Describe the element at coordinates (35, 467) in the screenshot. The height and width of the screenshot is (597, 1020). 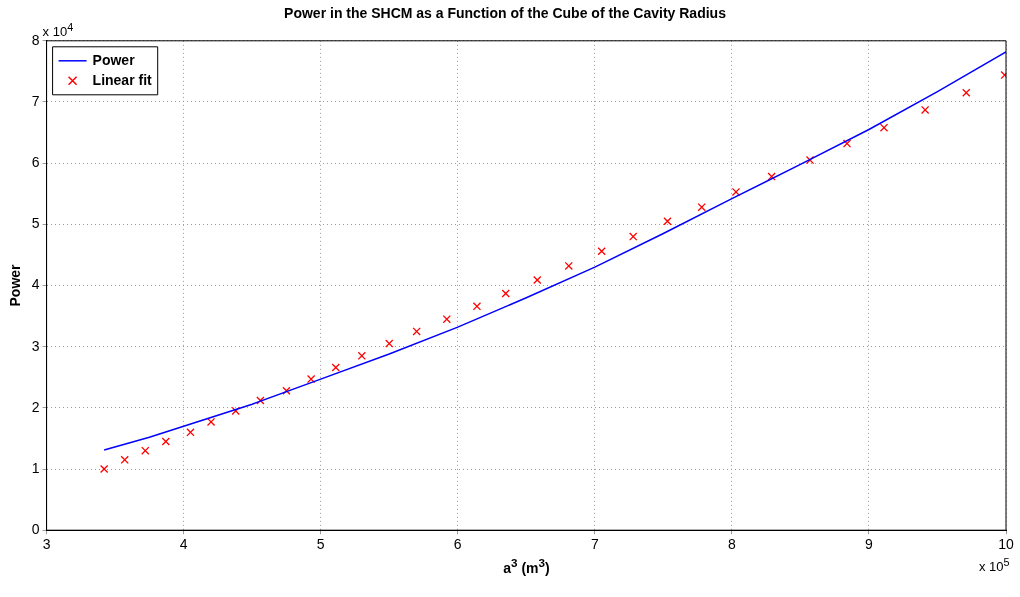
I see `y-tick-label: 1` at that location.